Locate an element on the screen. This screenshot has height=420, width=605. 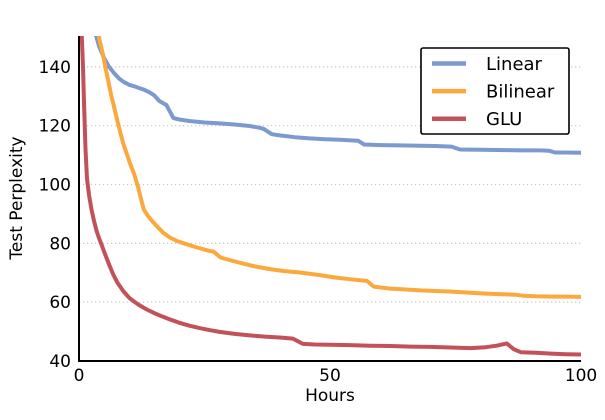
y-tick-label: 100 is located at coordinates (55, 186).